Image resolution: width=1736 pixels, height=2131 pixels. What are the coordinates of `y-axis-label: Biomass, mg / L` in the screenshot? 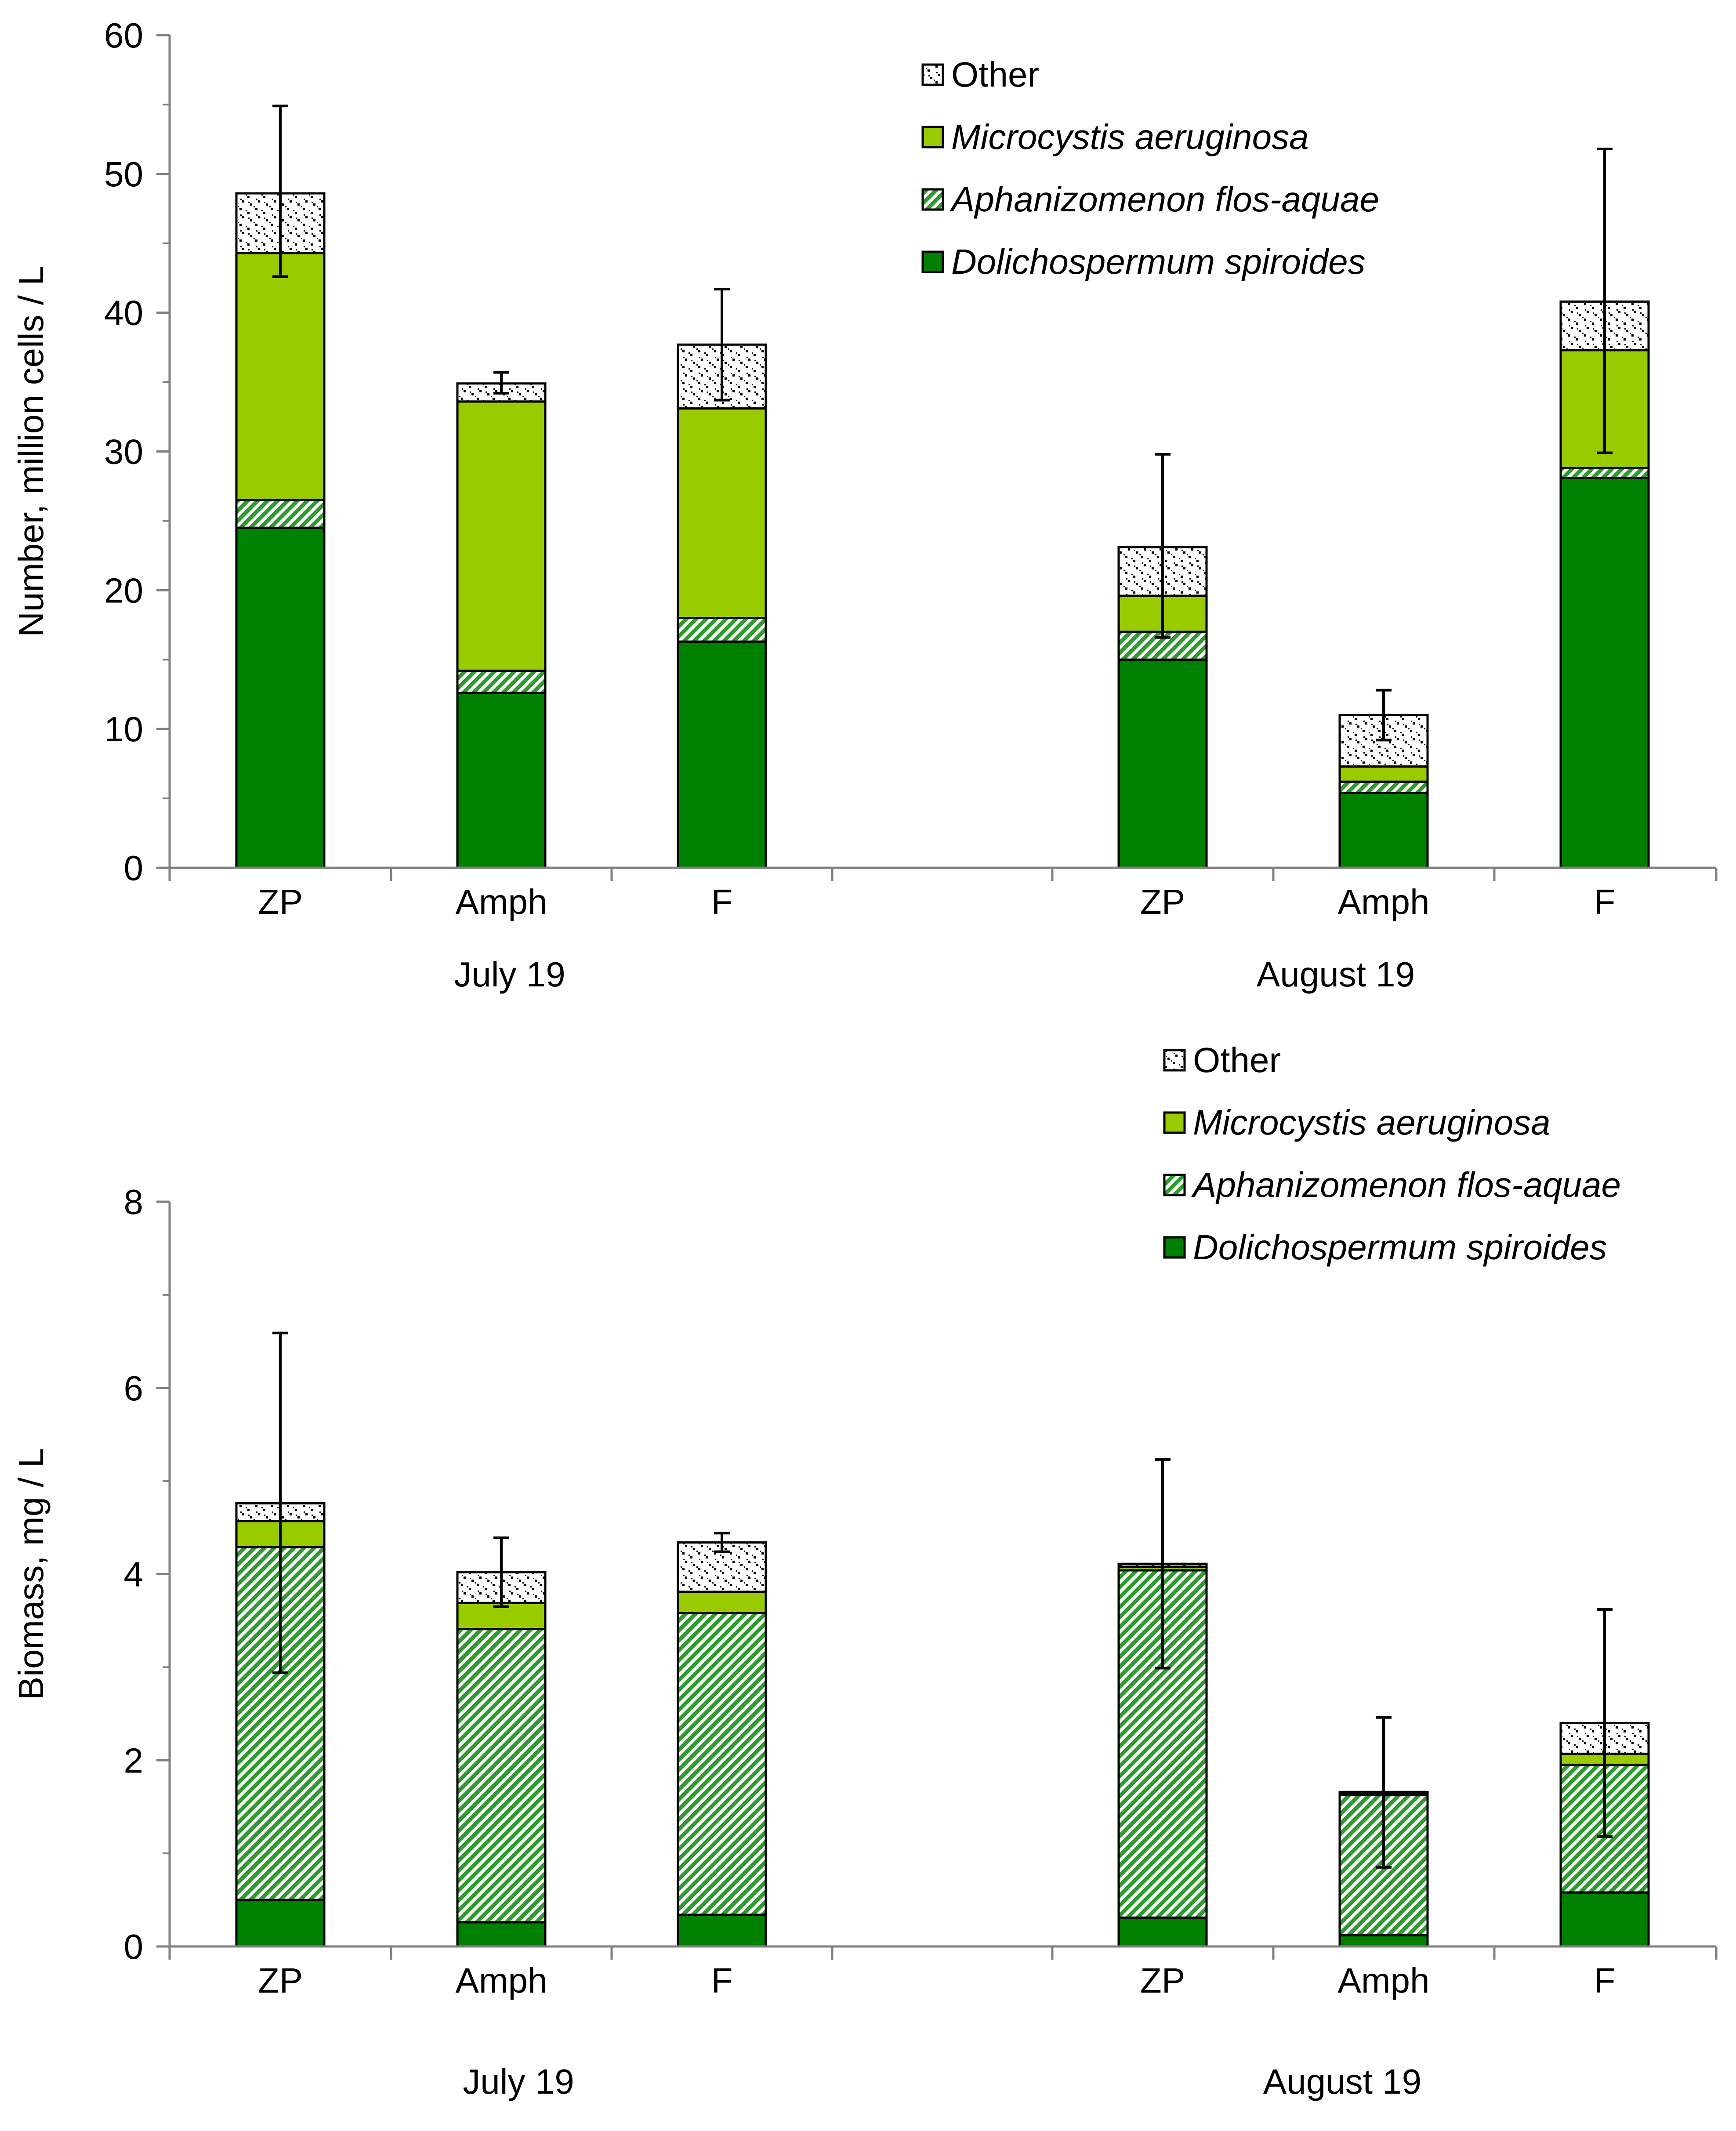 It's located at (31, 1574).